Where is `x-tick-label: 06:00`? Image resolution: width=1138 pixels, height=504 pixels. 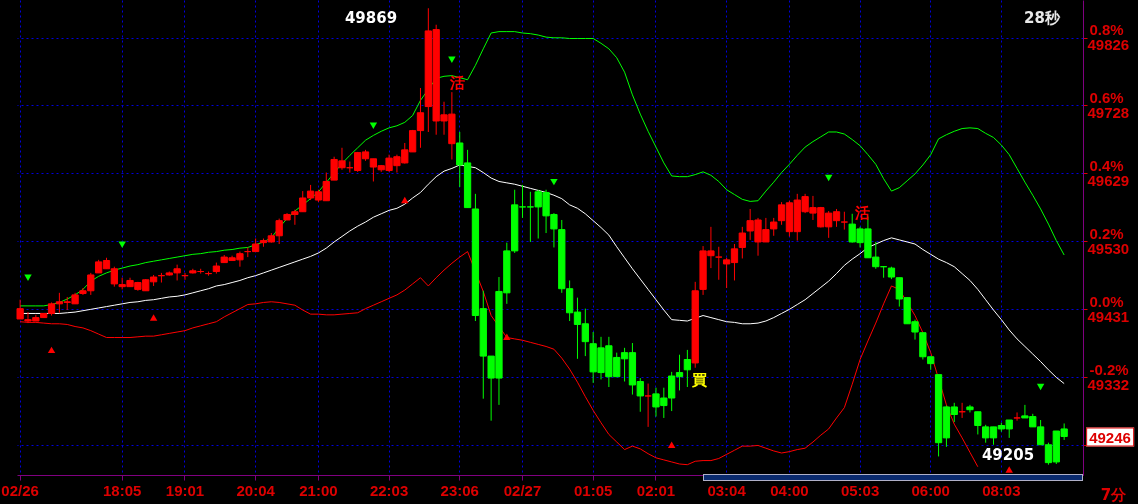
x-tick-label: 06:00 is located at coordinates (930, 490).